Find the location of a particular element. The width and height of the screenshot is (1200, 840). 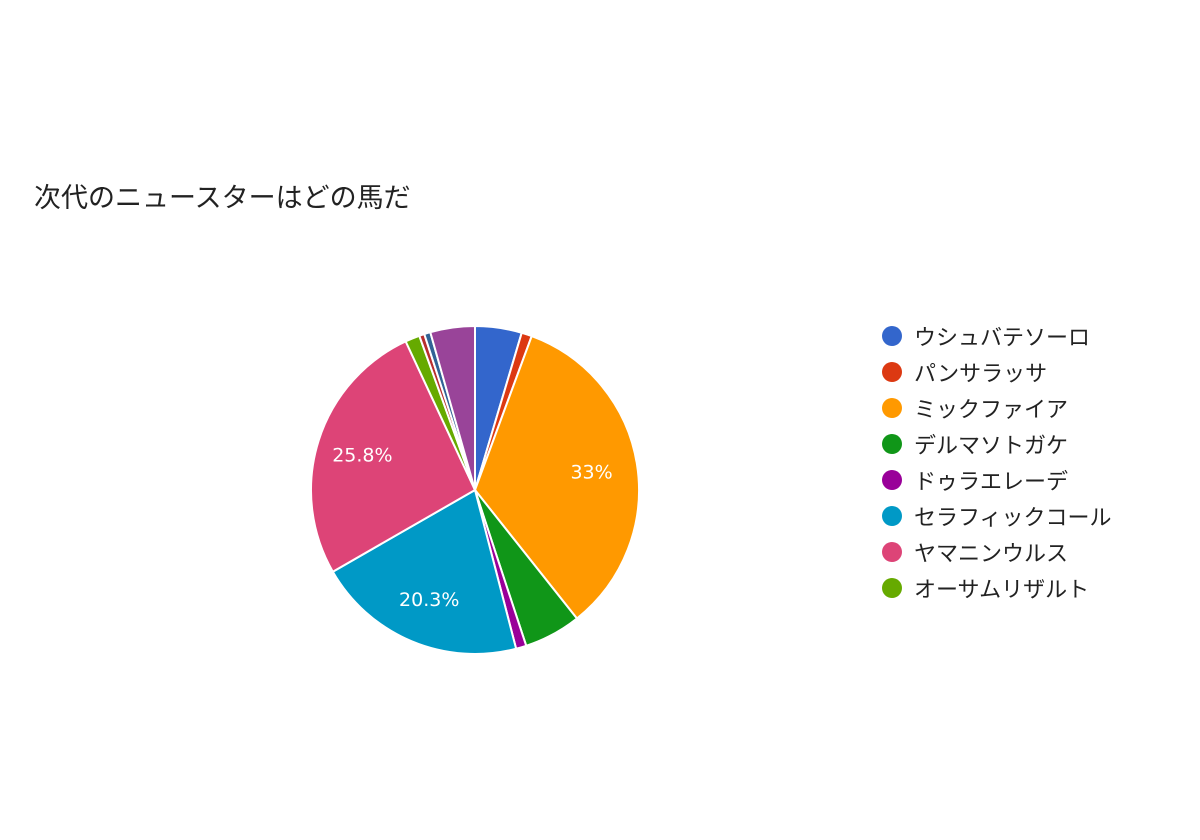

chart-title: 次代のニュースターはどの馬だ is located at coordinates (222, 198).